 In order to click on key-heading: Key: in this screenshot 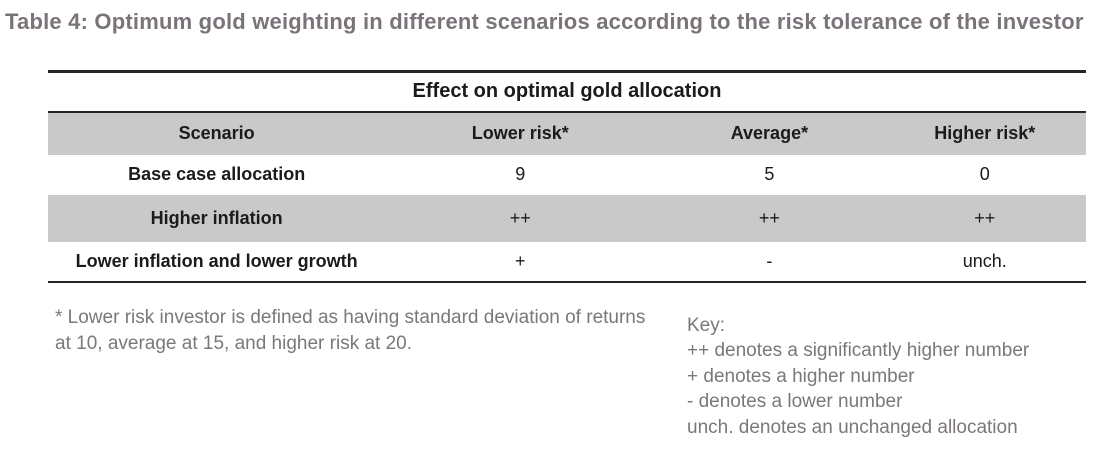, I will do `click(706, 325)`.